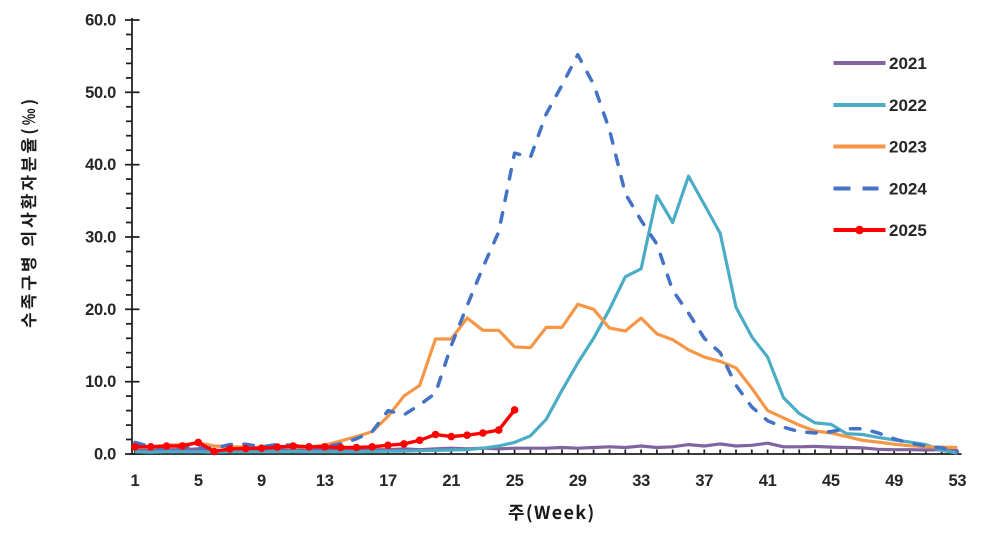 Image resolution: width=1001 pixels, height=541 pixels. Describe the element at coordinates (105, 455) in the screenshot. I see `svg-text: 0.0` at that location.